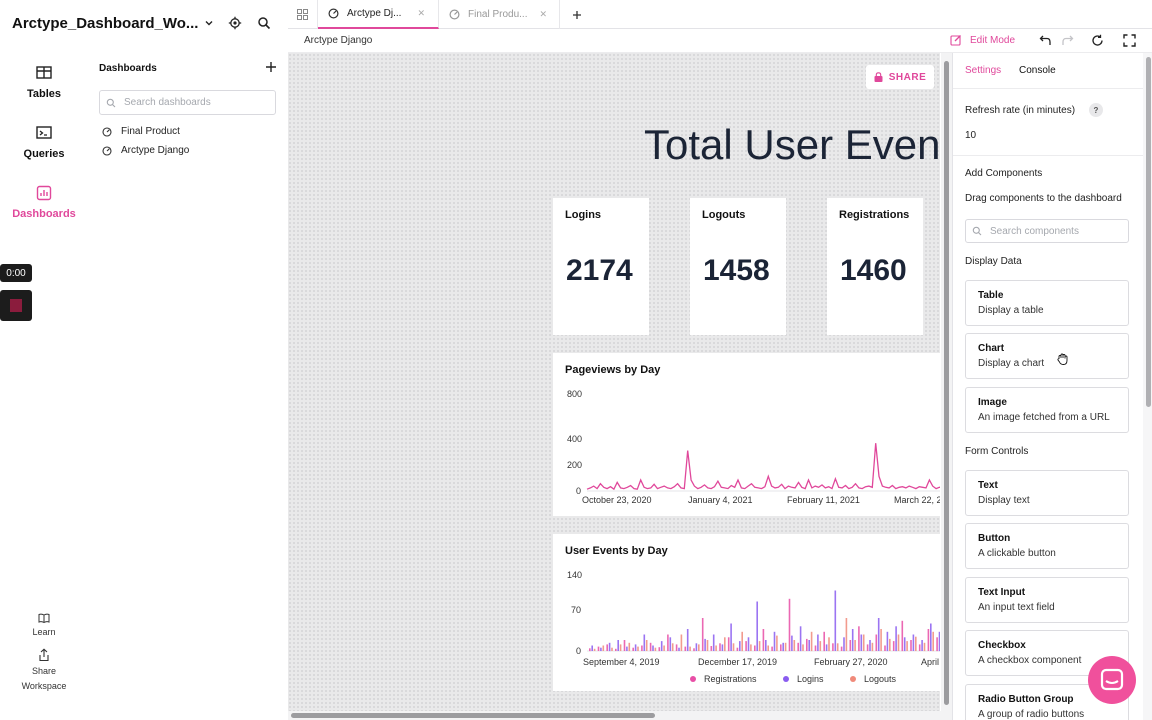 This screenshot has height=720, width=1152. I want to click on chevron-down-icon, so click(209, 23).